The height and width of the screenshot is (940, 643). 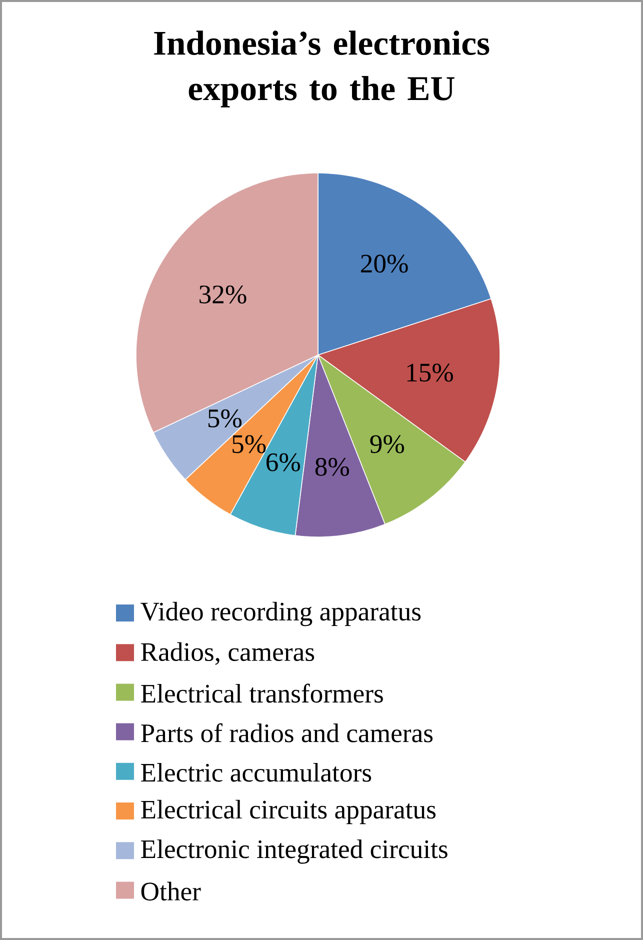 What do you see at coordinates (227, 653) in the screenshot?
I see `legend-label: Radios, cameras` at bounding box center [227, 653].